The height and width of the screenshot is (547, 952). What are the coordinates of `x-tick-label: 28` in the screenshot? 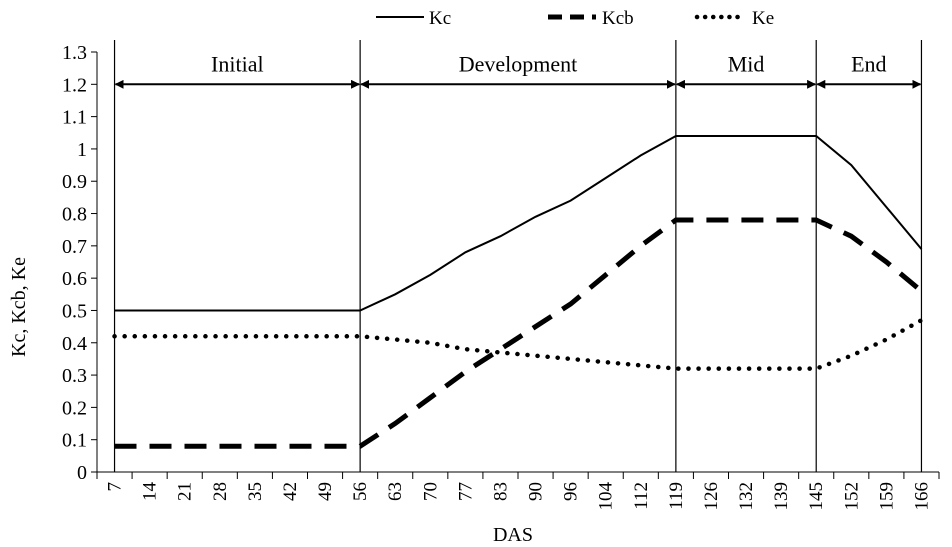 It's located at (220, 491).